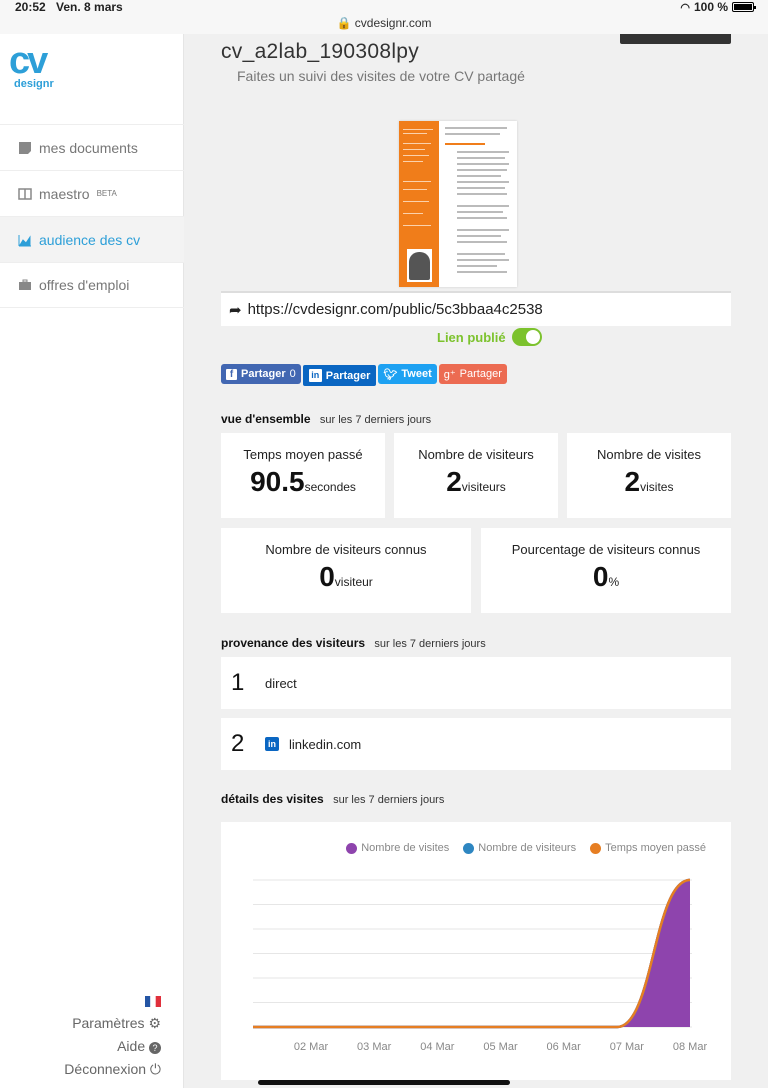 The image size is (768, 1088). What do you see at coordinates (710, 7) in the screenshot?
I see `battery-label: 100 %` at bounding box center [710, 7].